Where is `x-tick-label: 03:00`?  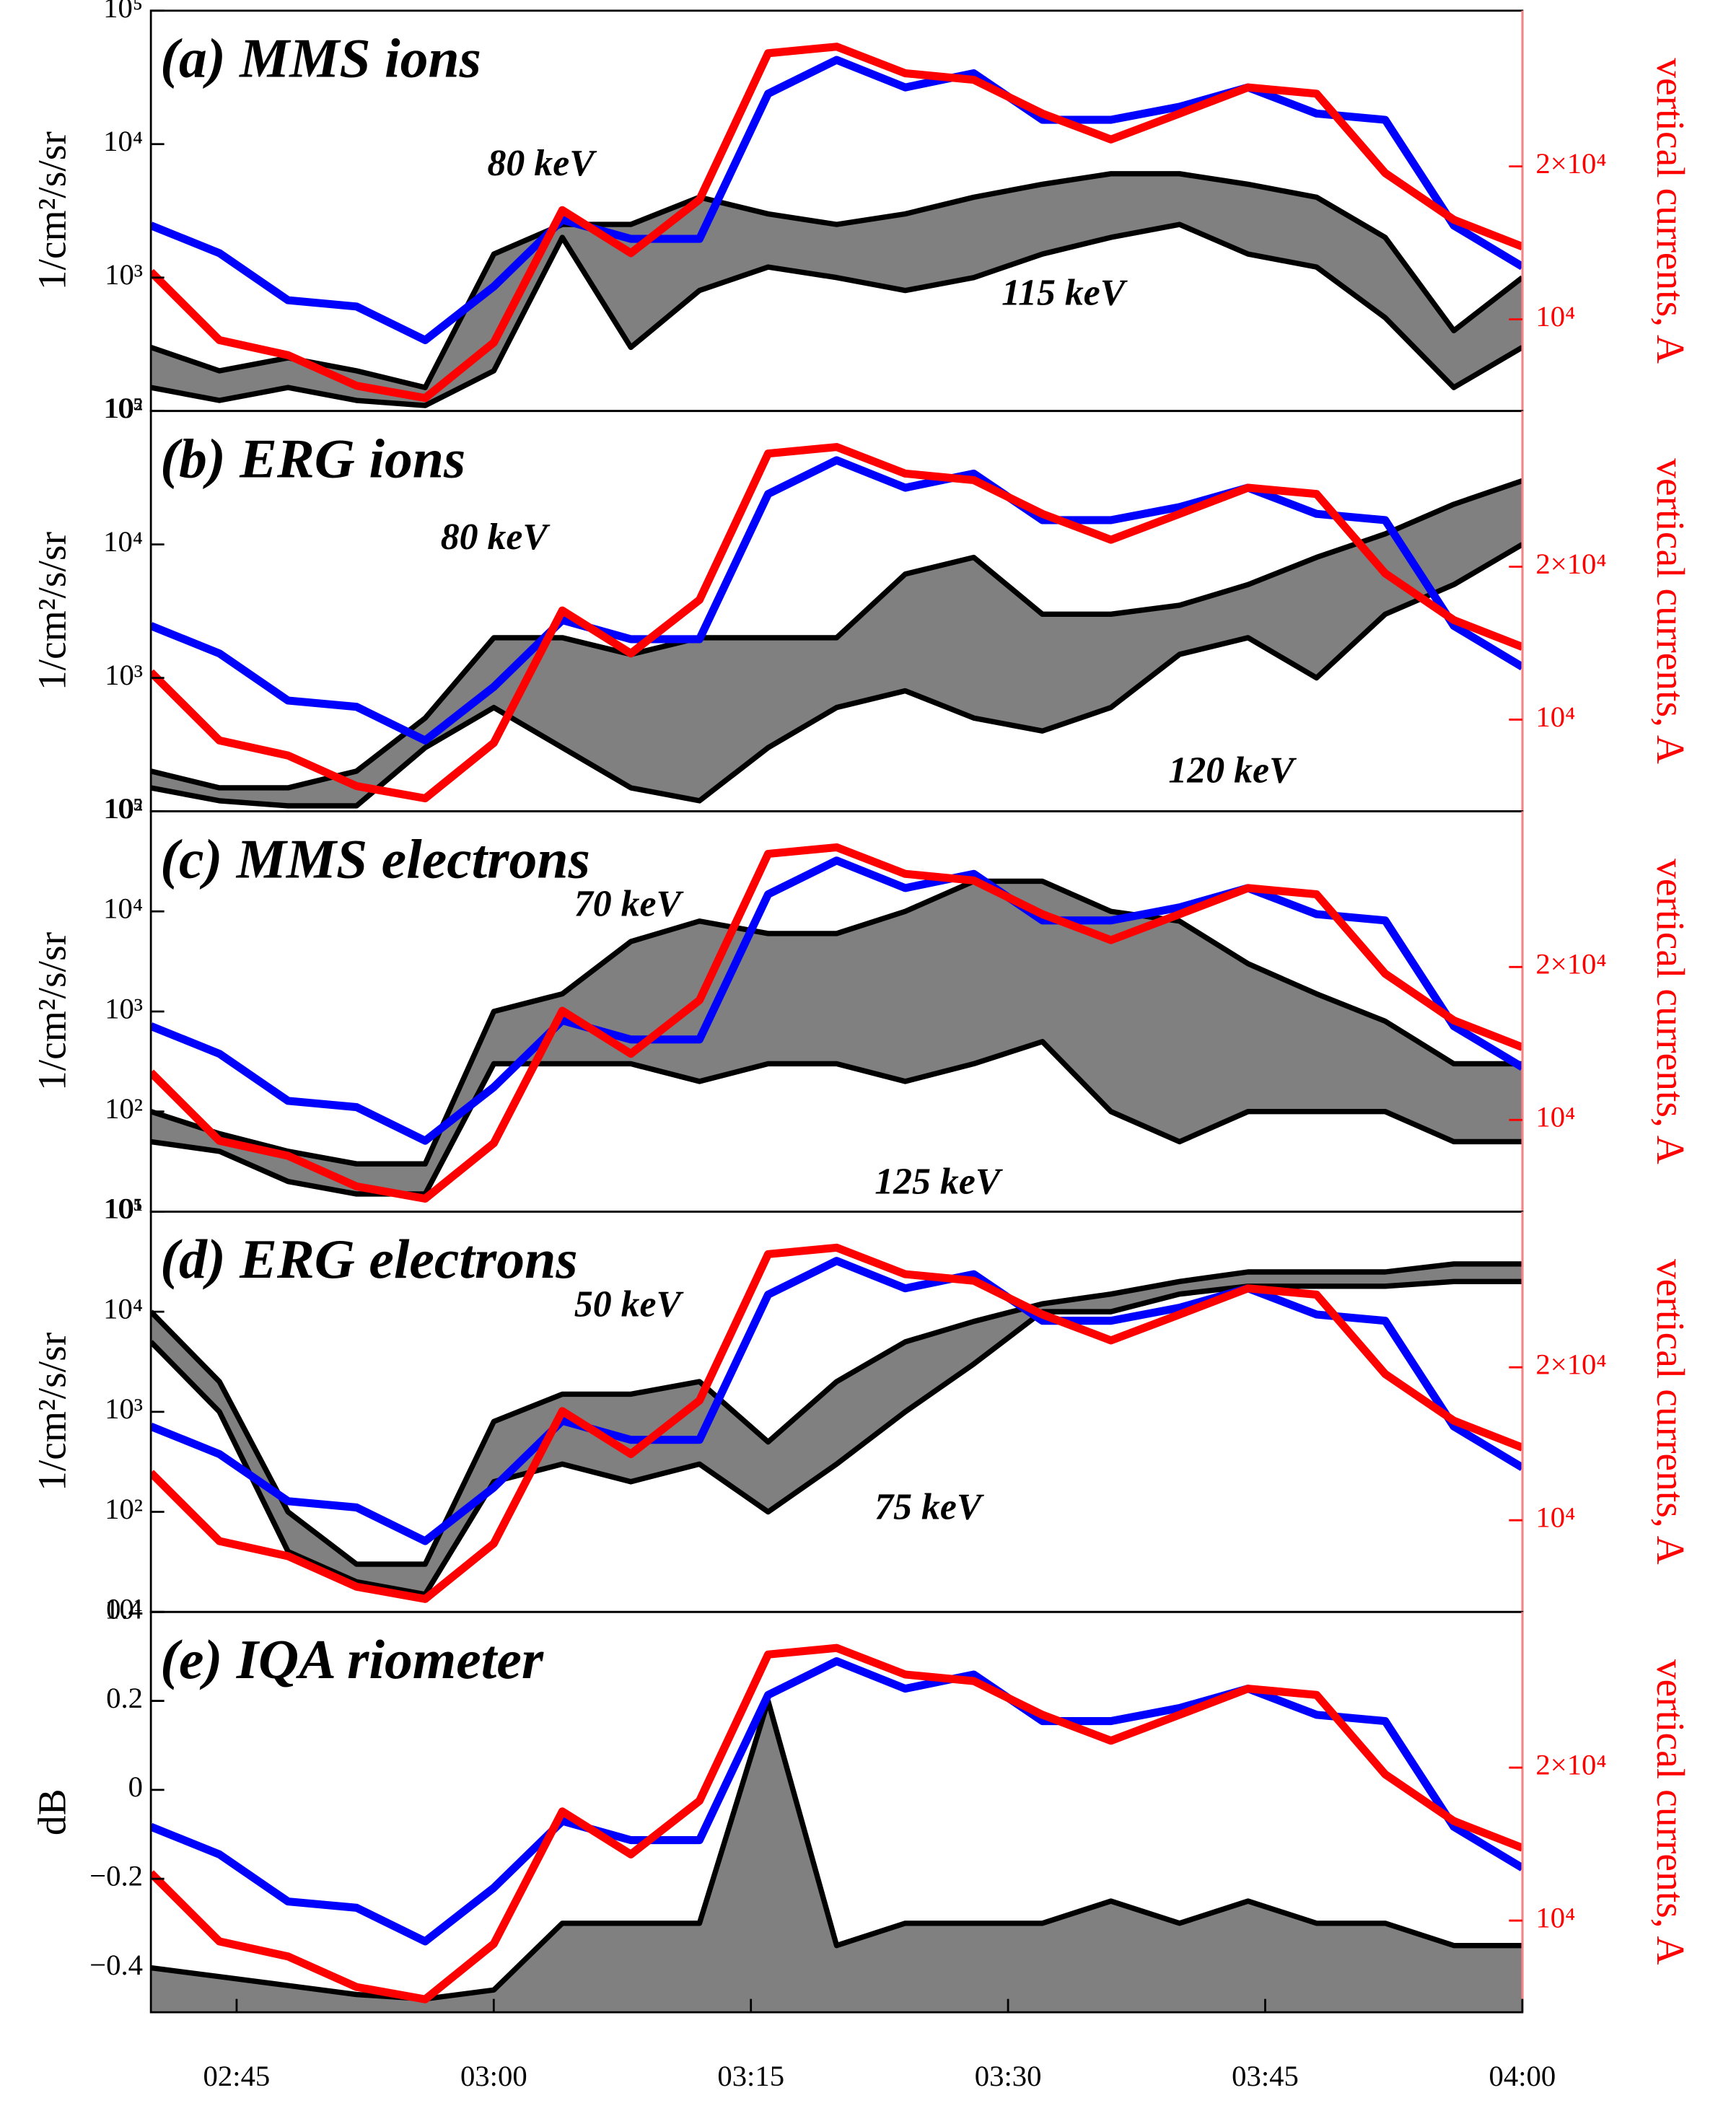 x-tick-label: 03:00 is located at coordinates (493, 2076).